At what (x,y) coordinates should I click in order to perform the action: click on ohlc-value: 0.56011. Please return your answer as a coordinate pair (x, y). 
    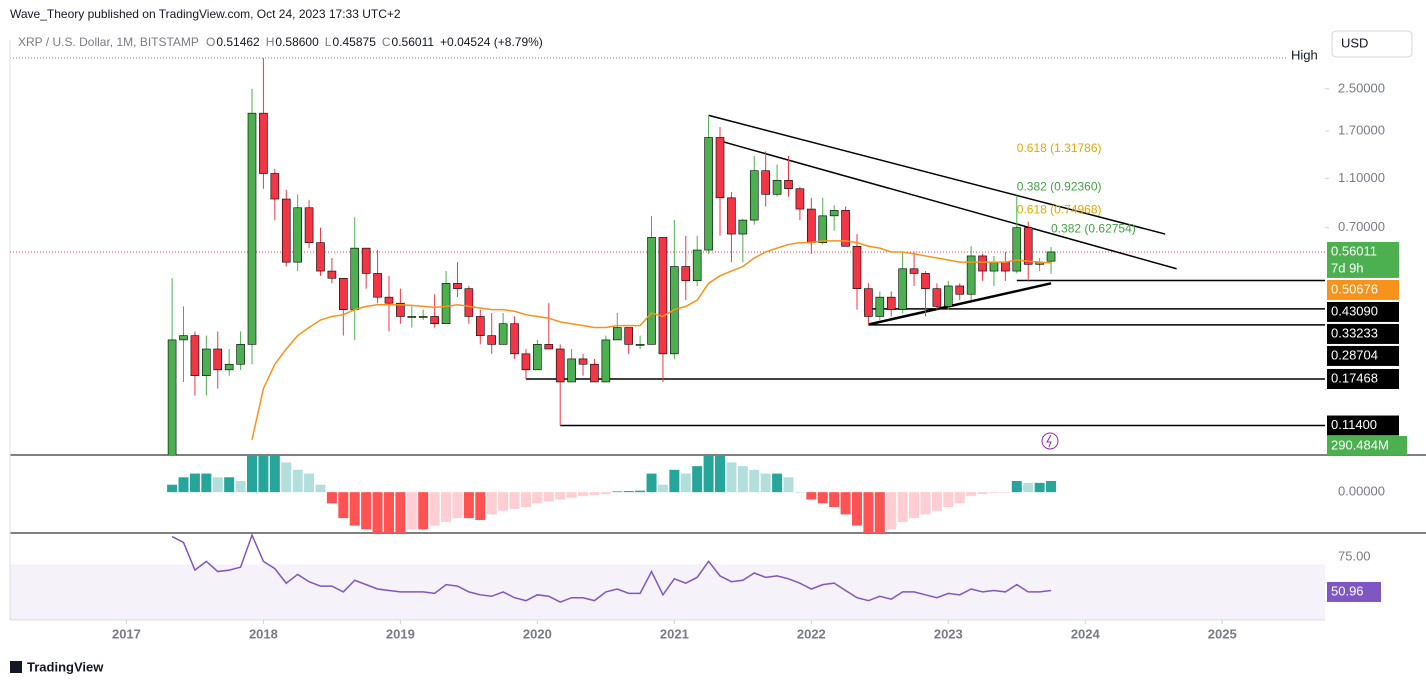
    Looking at the image, I should click on (413, 42).